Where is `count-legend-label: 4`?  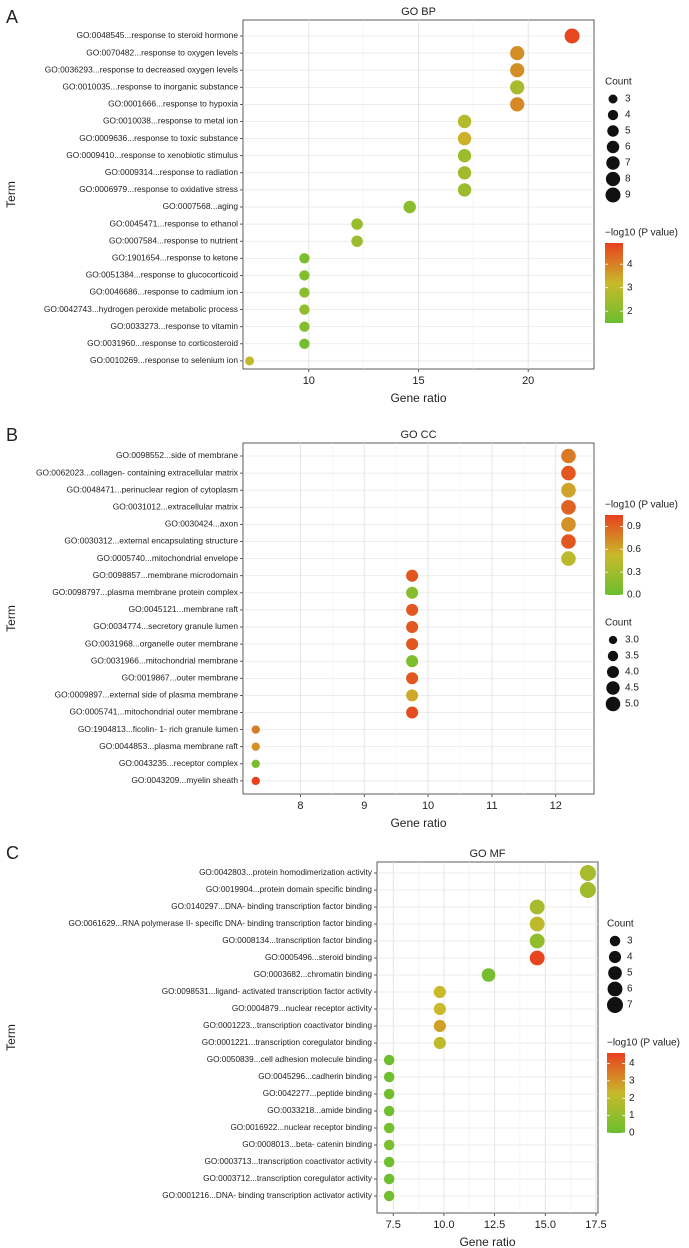 count-legend-label: 4 is located at coordinates (630, 957).